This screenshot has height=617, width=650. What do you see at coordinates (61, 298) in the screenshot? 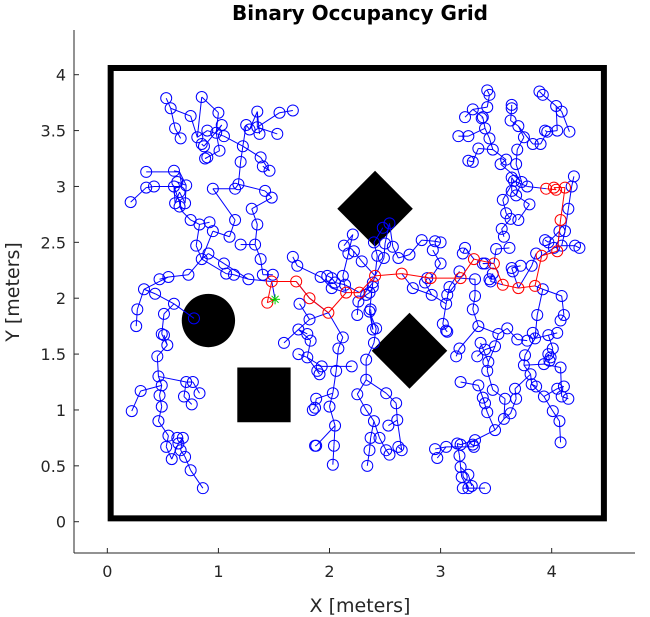
I see `y-tick-label: 2` at bounding box center [61, 298].